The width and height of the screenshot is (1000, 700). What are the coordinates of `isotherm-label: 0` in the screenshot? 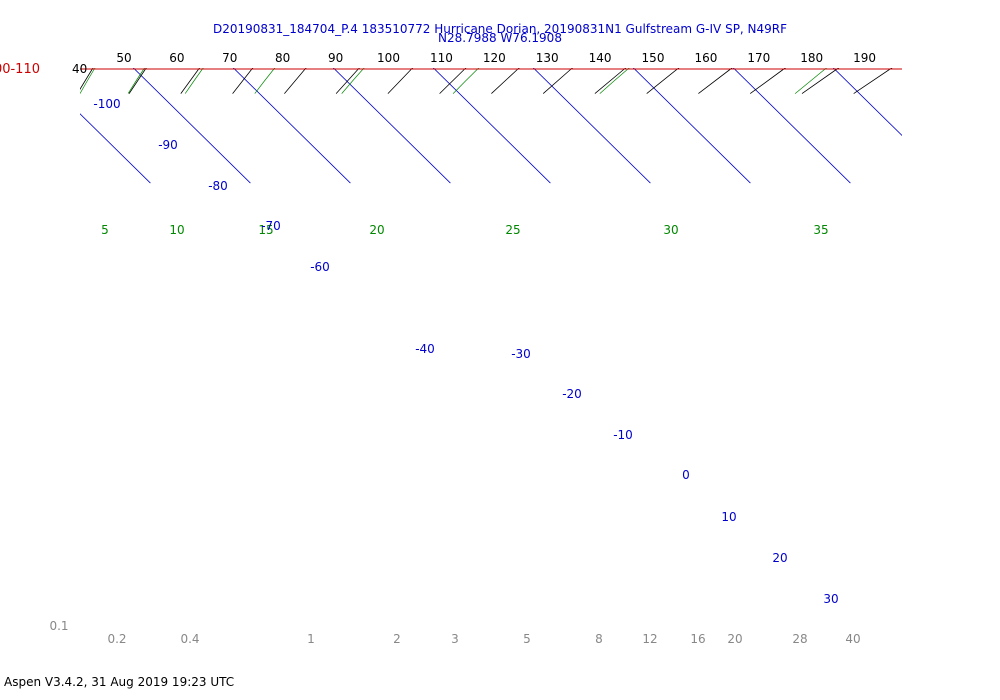 It's located at (686, 475).